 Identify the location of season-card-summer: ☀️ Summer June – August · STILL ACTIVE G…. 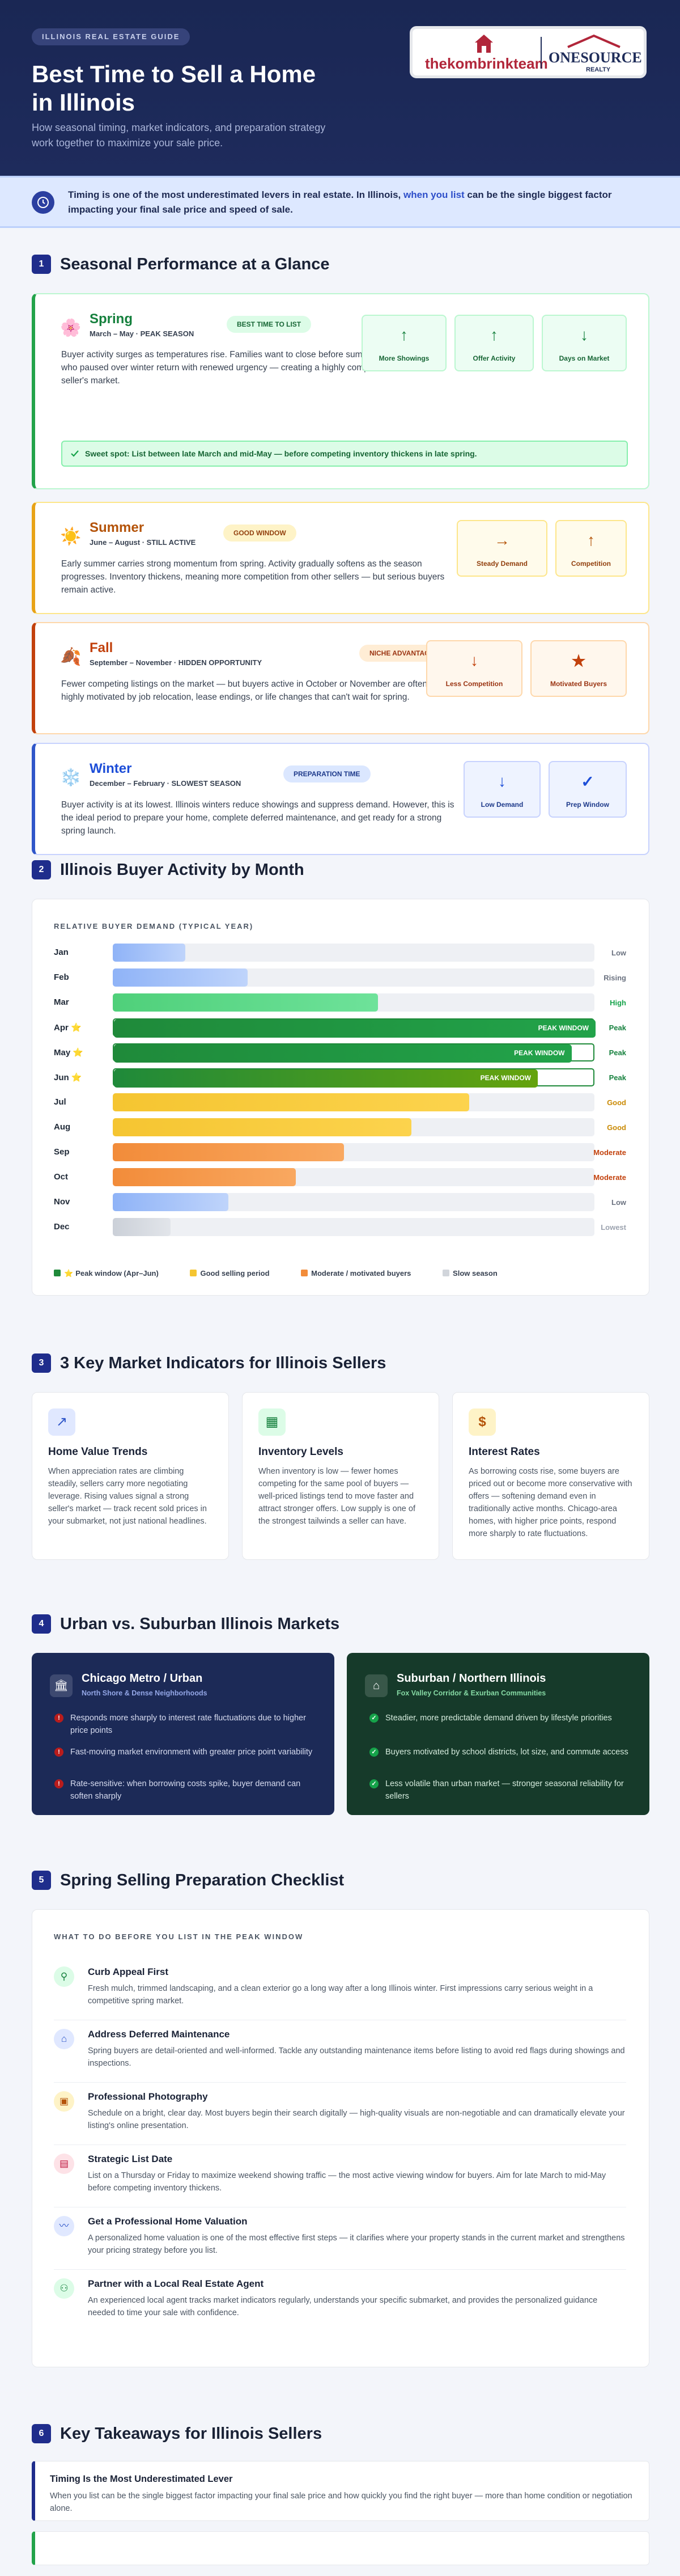
(340, 558).